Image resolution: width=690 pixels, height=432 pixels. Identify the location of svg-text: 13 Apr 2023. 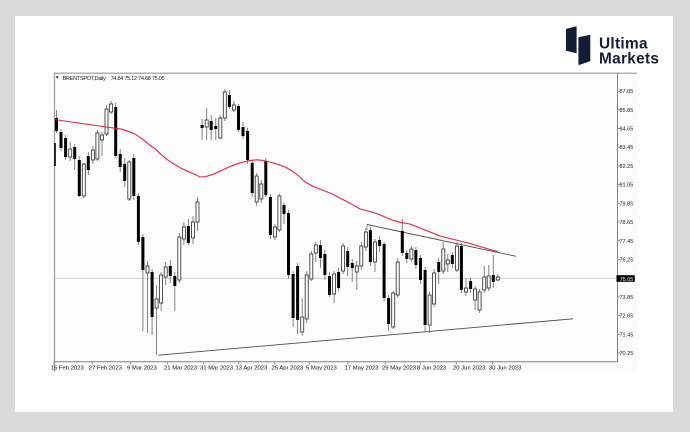
(252, 368).